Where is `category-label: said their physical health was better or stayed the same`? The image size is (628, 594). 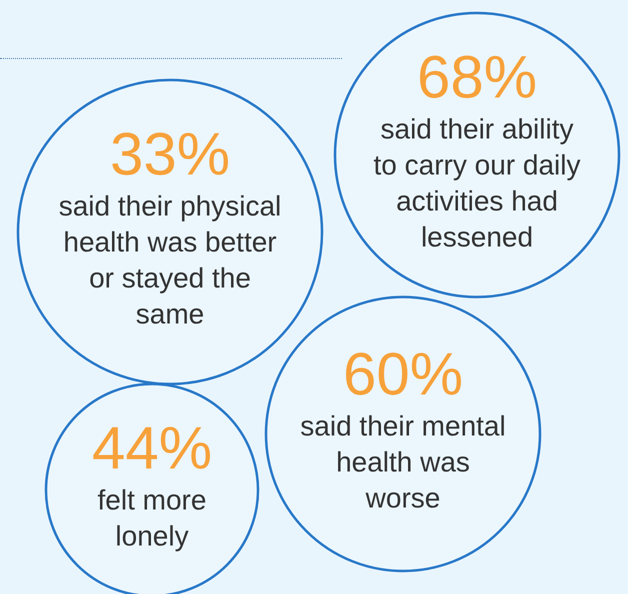 category-label: said their physical health was better or stayed the same is located at coordinates (170, 260).